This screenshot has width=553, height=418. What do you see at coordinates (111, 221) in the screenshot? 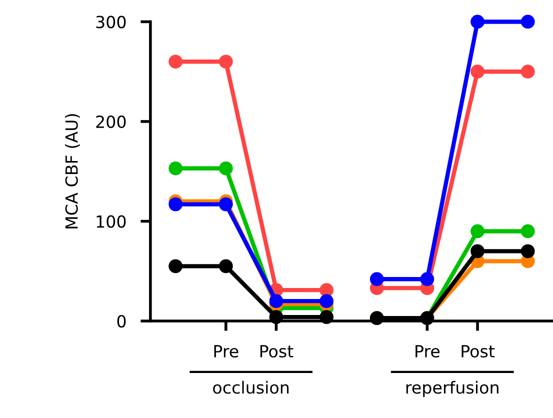
I see `y-tick-label: 100` at bounding box center [111, 221].